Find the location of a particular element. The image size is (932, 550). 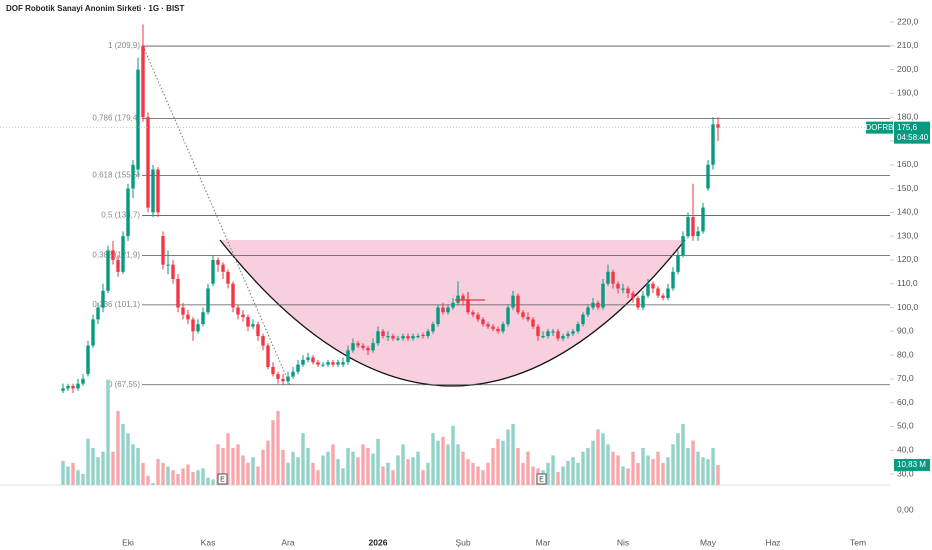

y-tick-label: 210,0 is located at coordinates (908, 45).